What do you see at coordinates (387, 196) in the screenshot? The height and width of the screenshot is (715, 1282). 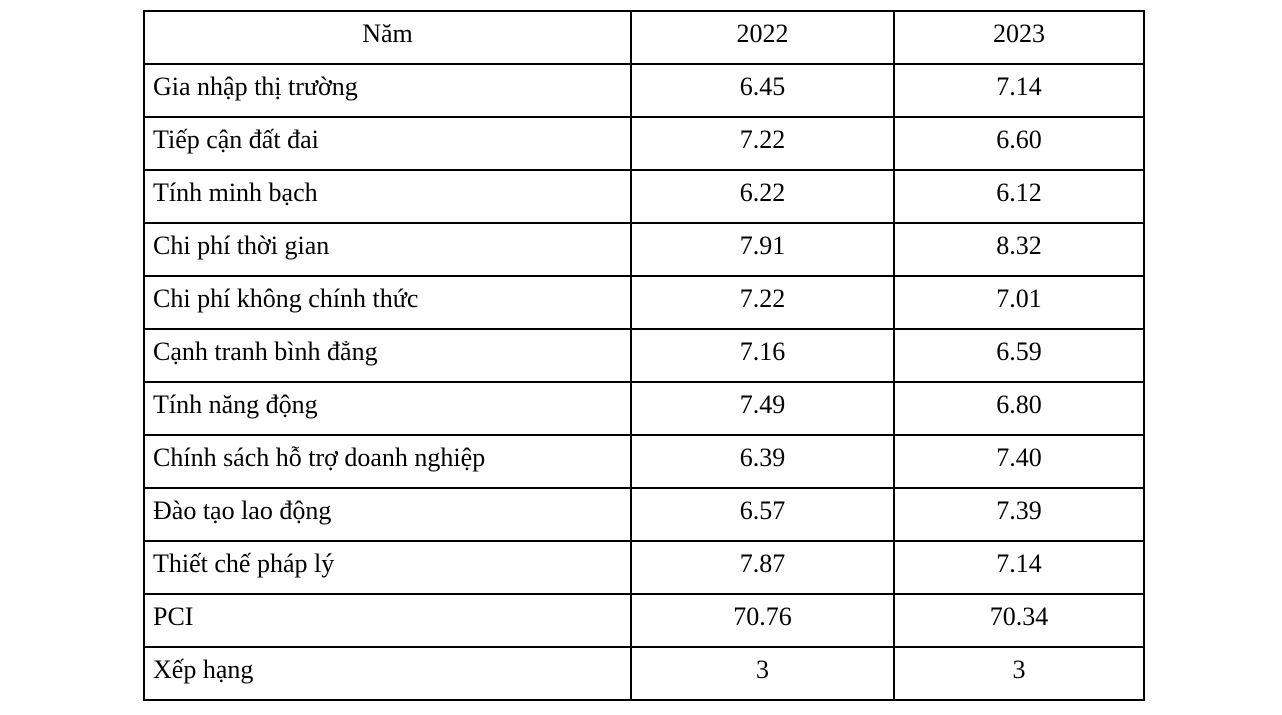 I see `row-label: Tính minh bạch` at bounding box center [387, 196].